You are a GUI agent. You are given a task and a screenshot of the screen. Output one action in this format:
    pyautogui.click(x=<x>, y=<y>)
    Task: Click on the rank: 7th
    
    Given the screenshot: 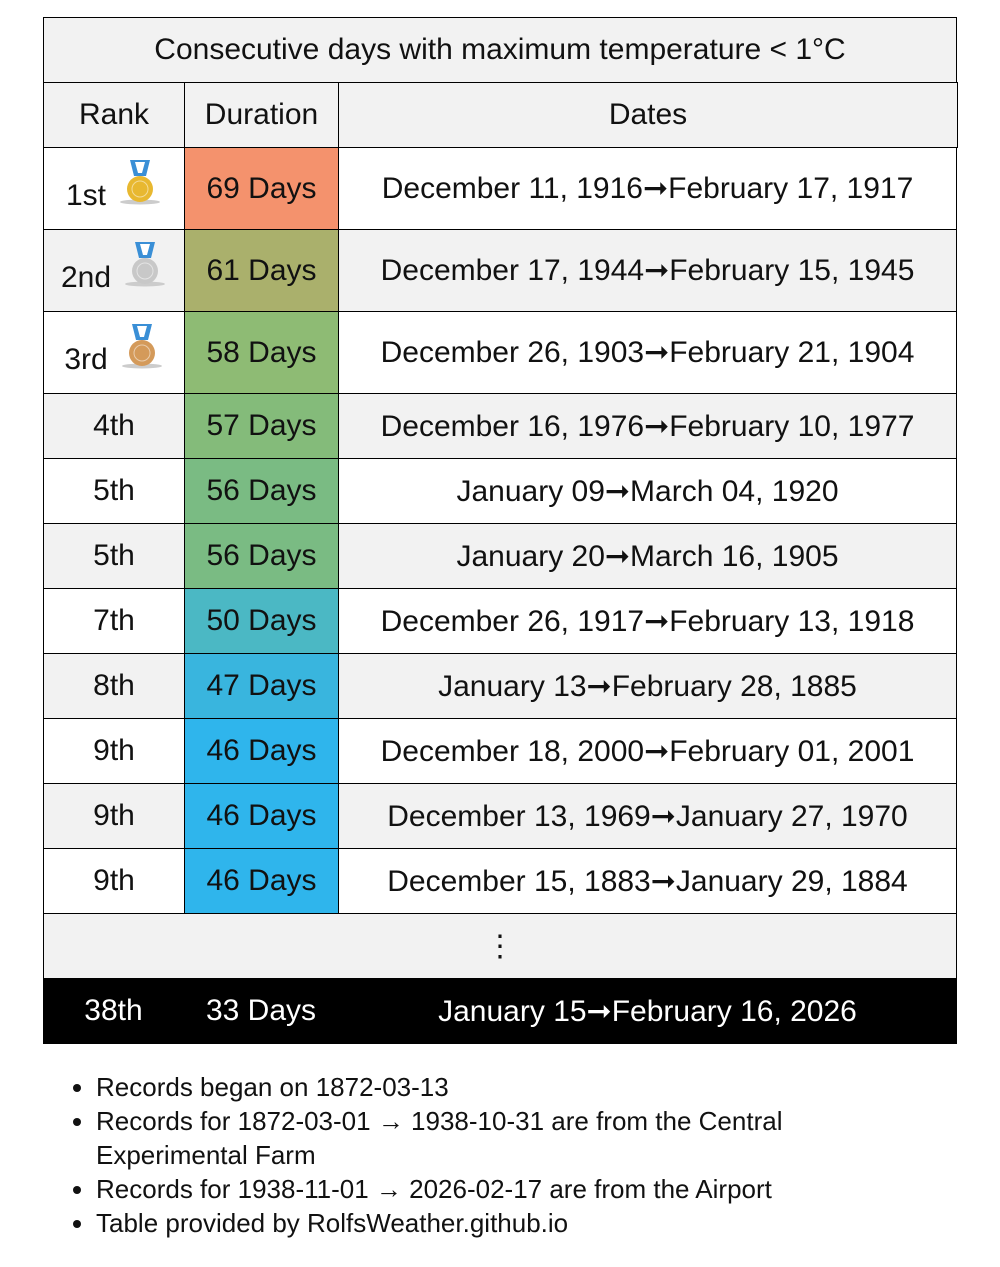 What is the action you would take?
    pyautogui.click(x=114, y=621)
    